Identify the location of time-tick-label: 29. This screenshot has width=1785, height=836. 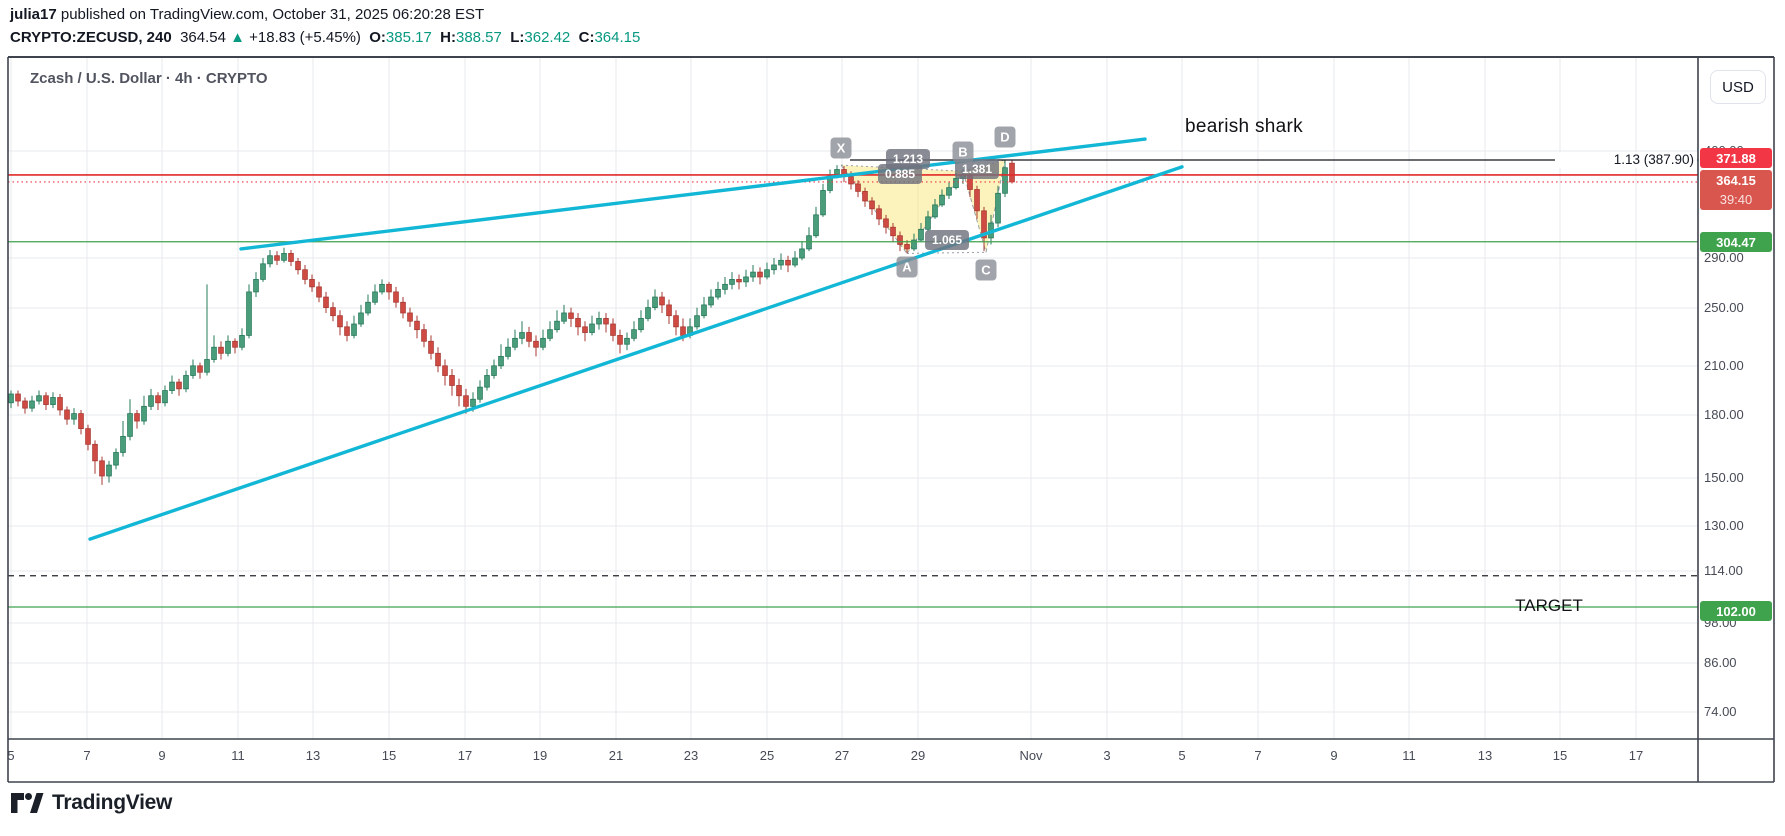
(918, 755).